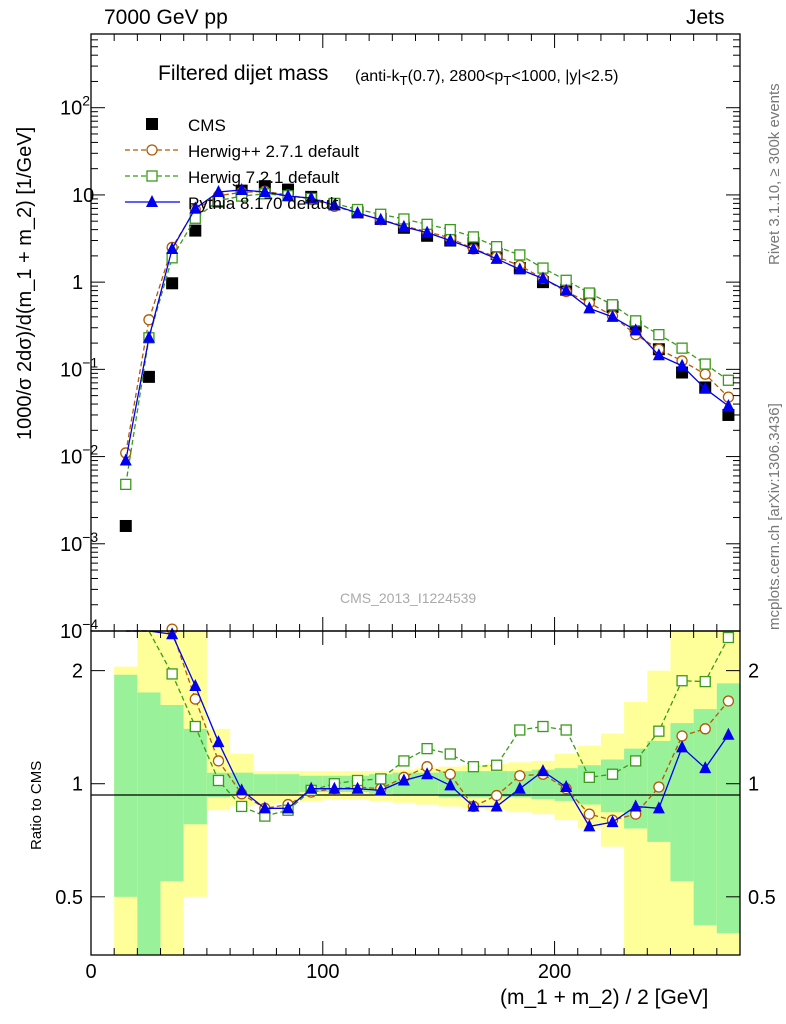  I want to click on x-tick-label: 100, so click(322, 972).